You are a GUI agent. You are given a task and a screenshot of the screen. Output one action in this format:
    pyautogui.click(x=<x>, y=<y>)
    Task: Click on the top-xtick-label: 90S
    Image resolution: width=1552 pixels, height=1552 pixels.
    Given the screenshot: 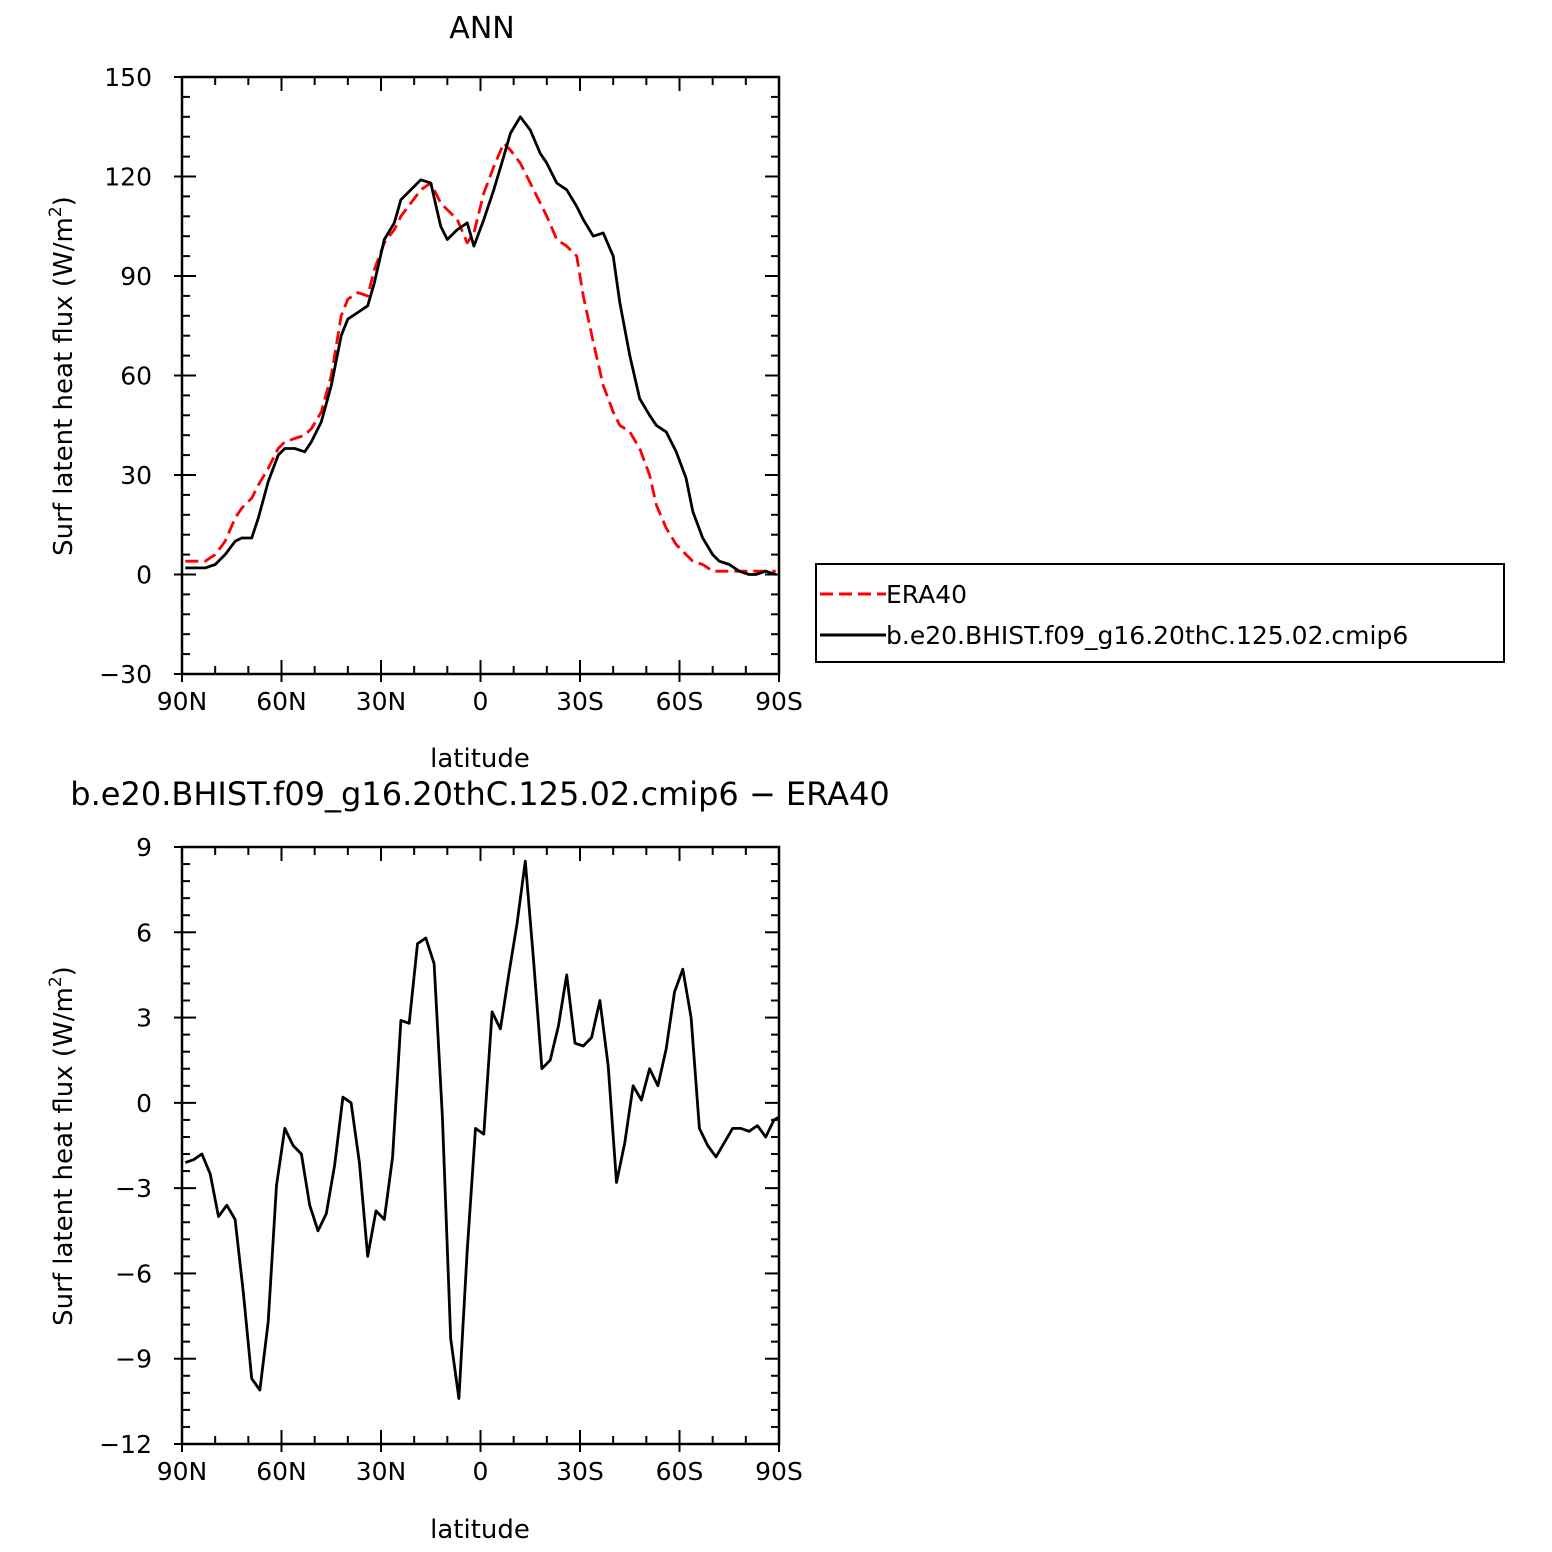 What is the action you would take?
    pyautogui.click(x=779, y=701)
    